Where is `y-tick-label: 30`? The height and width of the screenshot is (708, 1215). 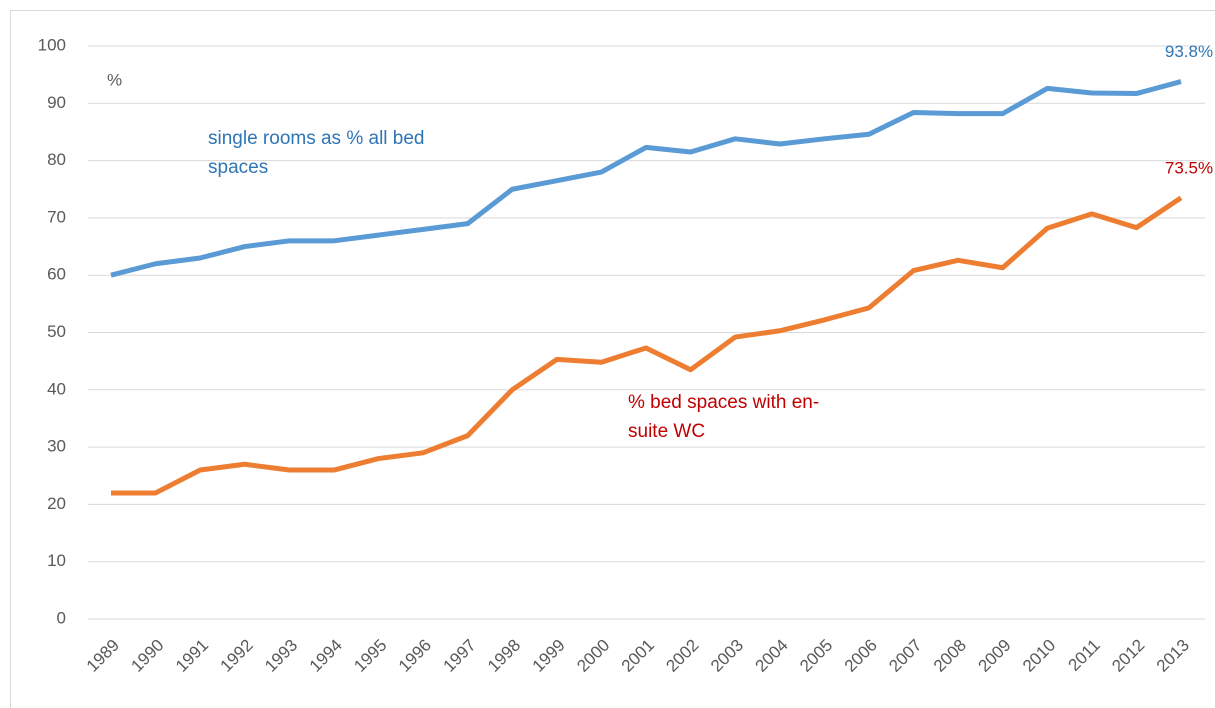
y-tick-label: 30 is located at coordinates (56, 446).